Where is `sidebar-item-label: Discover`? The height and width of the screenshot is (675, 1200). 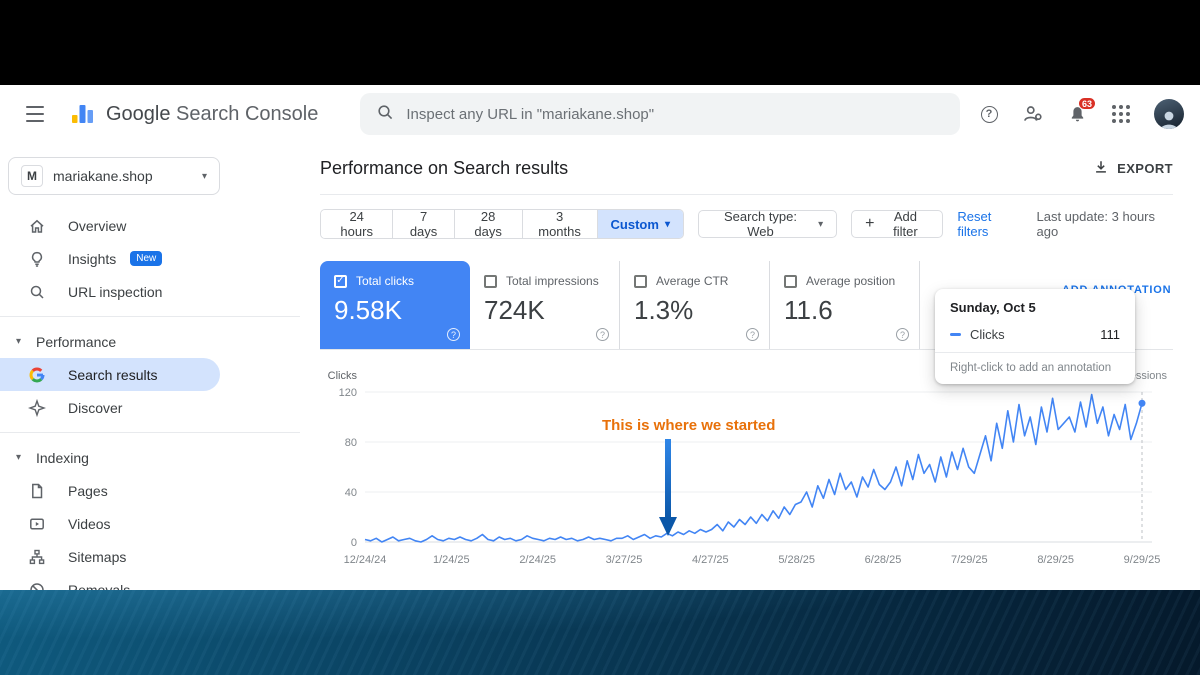 sidebar-item-label: Discover is located at coordinates (95, 407).